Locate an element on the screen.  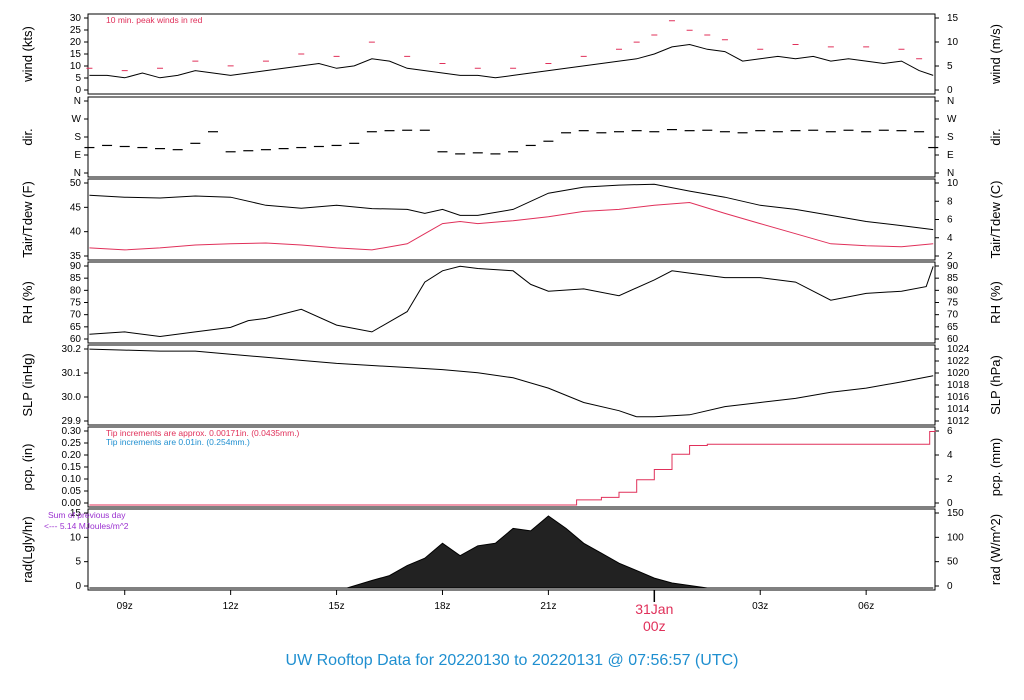
rh-ytick-label: 80 is located at coordinates (76, 290).